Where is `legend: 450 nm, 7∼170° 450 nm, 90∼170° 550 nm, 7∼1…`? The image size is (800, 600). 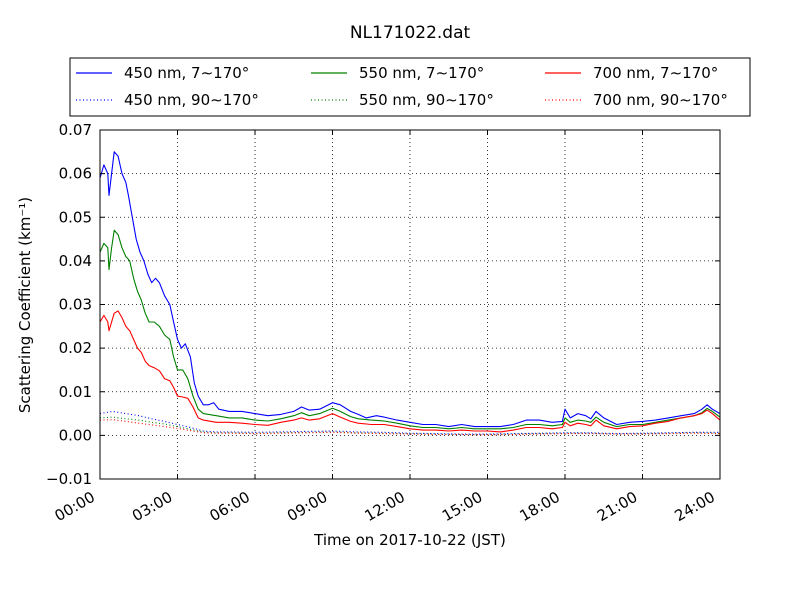
legend: 450 nm, 7∼170° 450 nm, 90∼170° 550 nm, 7∼1… is located at coordinates (410, 87).